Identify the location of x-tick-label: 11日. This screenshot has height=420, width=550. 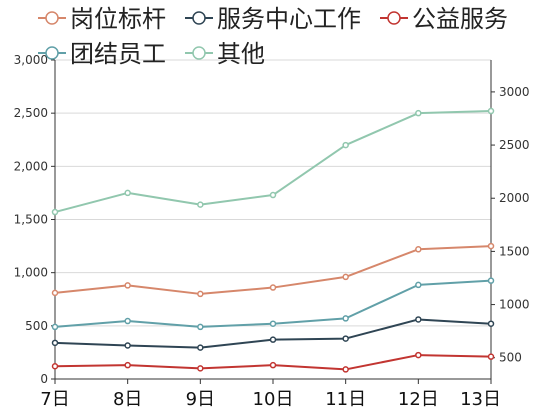
(345, 399).